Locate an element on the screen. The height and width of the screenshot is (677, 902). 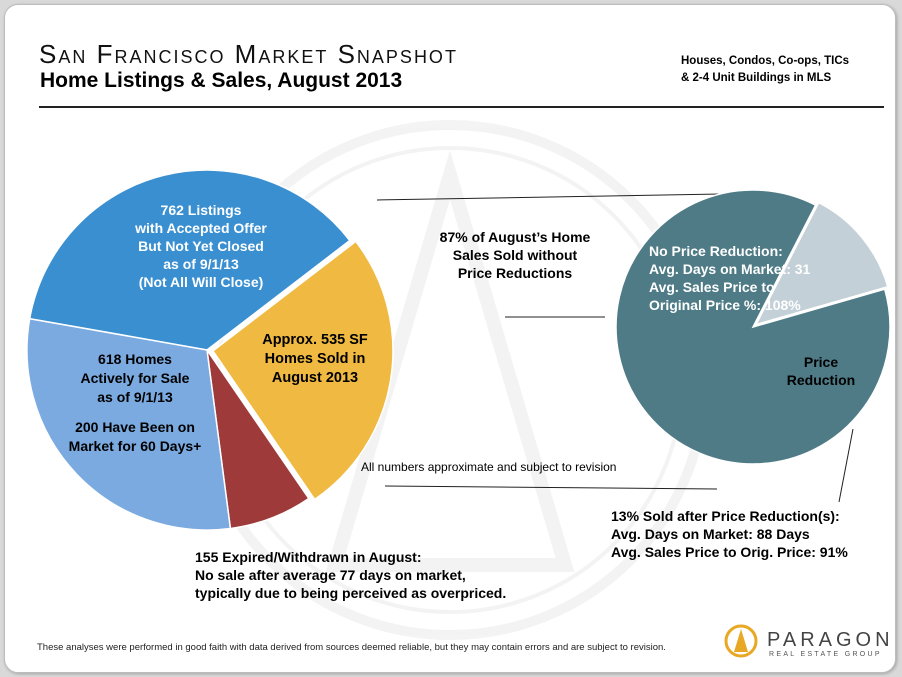
label-line: Price is located at coordinates (821, 362).